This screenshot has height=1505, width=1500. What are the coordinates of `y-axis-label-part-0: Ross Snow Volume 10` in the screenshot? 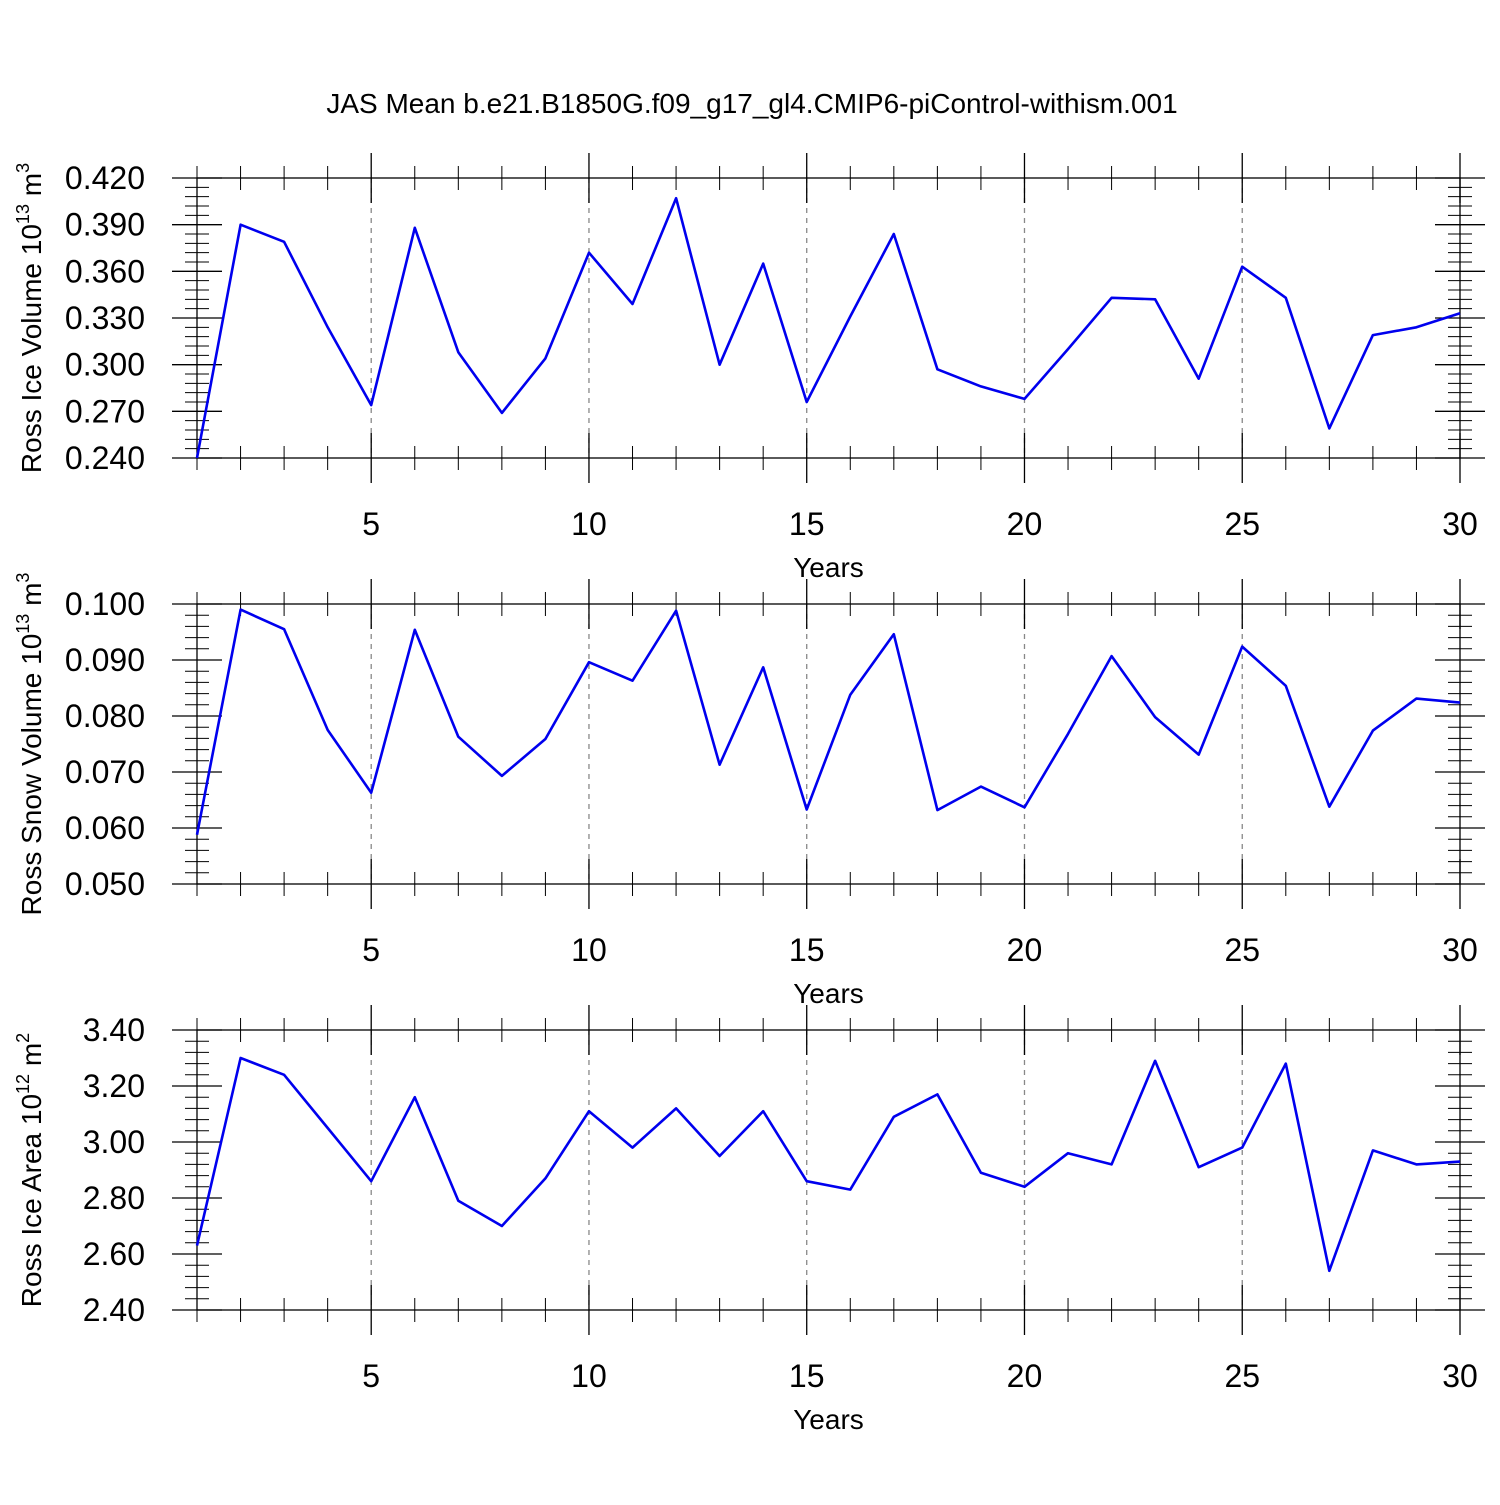 It's located at (31, 775).